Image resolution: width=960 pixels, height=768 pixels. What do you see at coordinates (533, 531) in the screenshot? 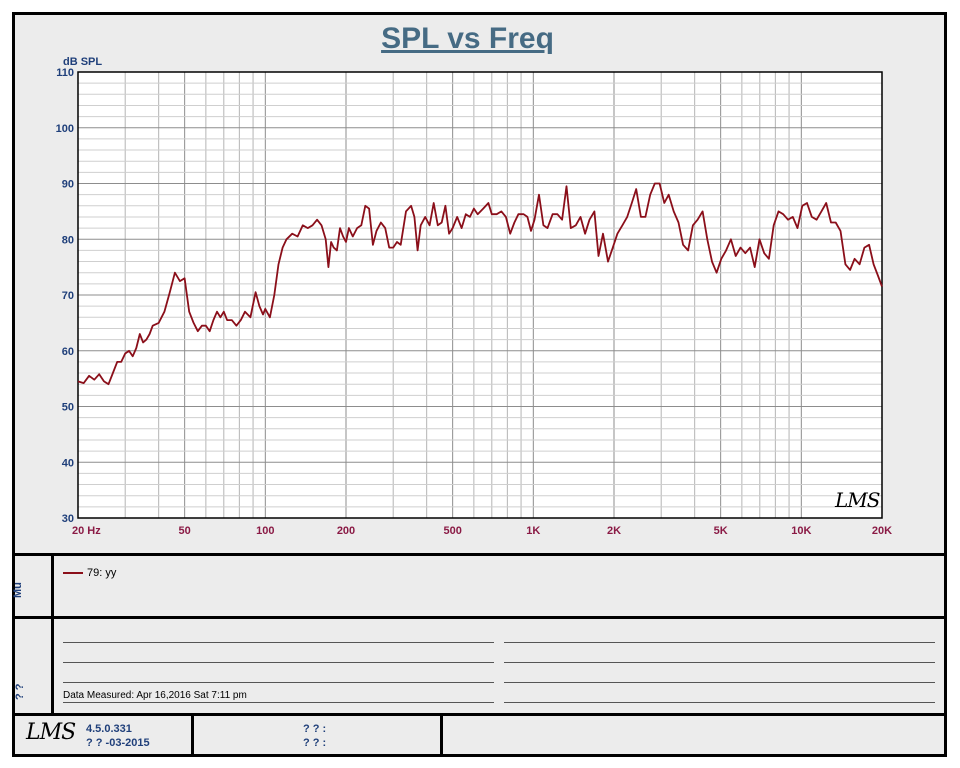
I see `x-tick-label: 1K` at bounding box center [533, 531].